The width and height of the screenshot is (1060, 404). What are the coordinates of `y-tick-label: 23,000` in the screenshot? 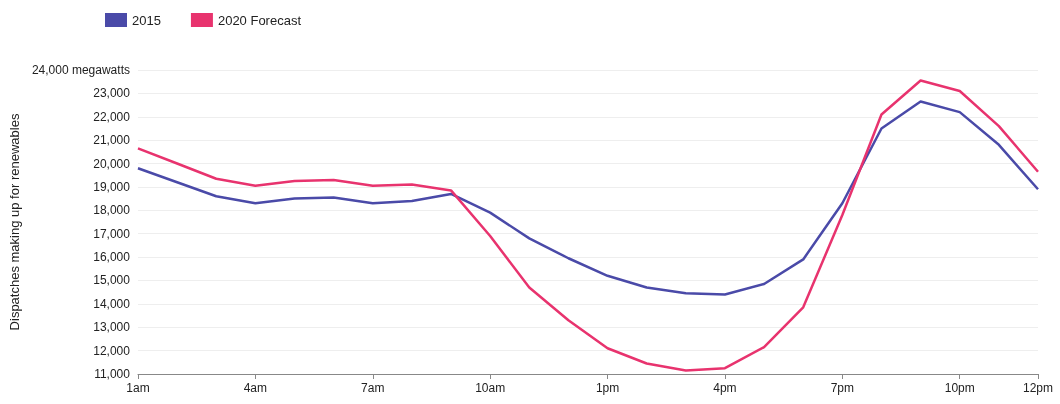 It's located at (112, 93).